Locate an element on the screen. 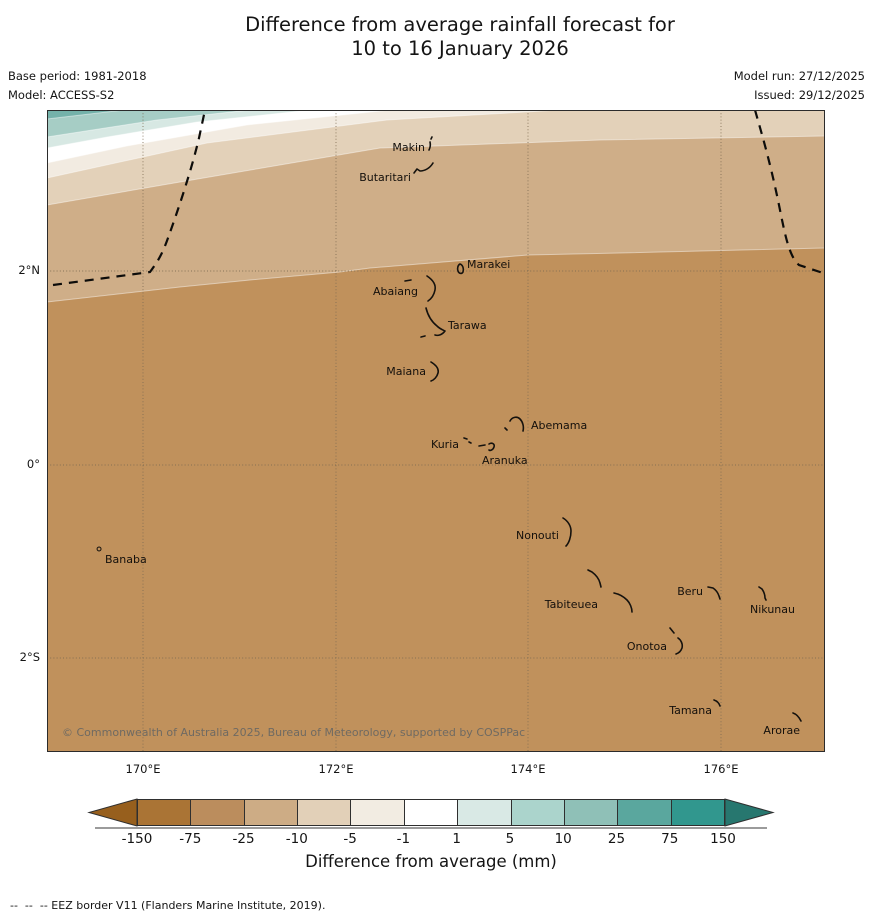  colorbar-tick--10: -10 is located at coordinates (296, 839).